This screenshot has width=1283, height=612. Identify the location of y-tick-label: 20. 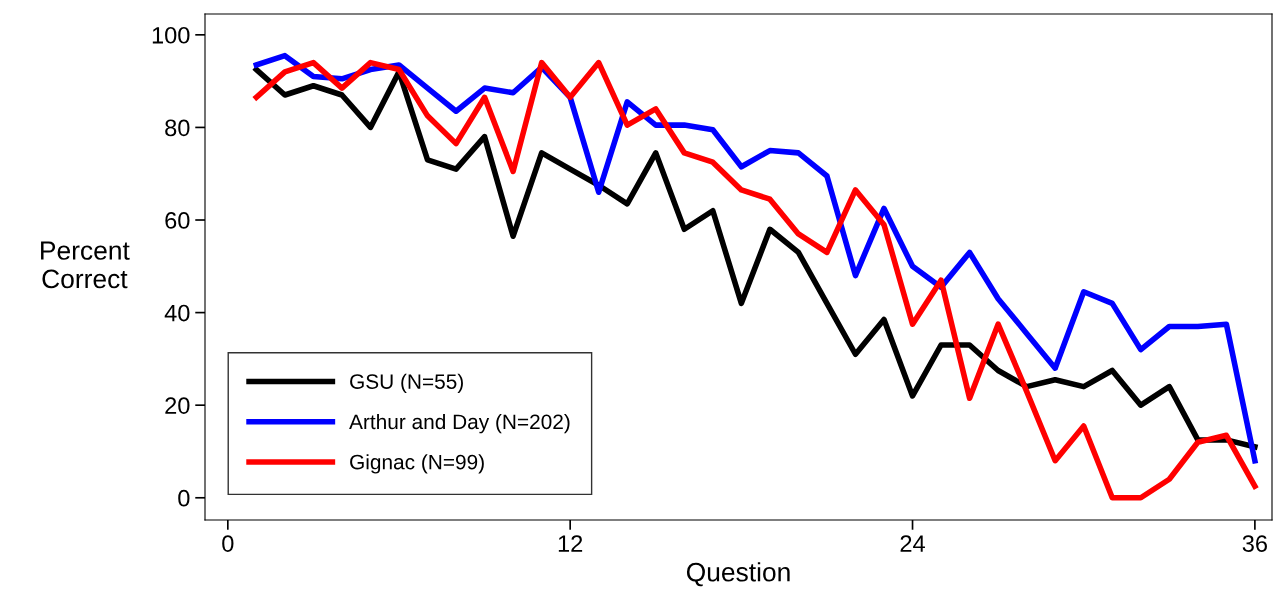
(177, 405).